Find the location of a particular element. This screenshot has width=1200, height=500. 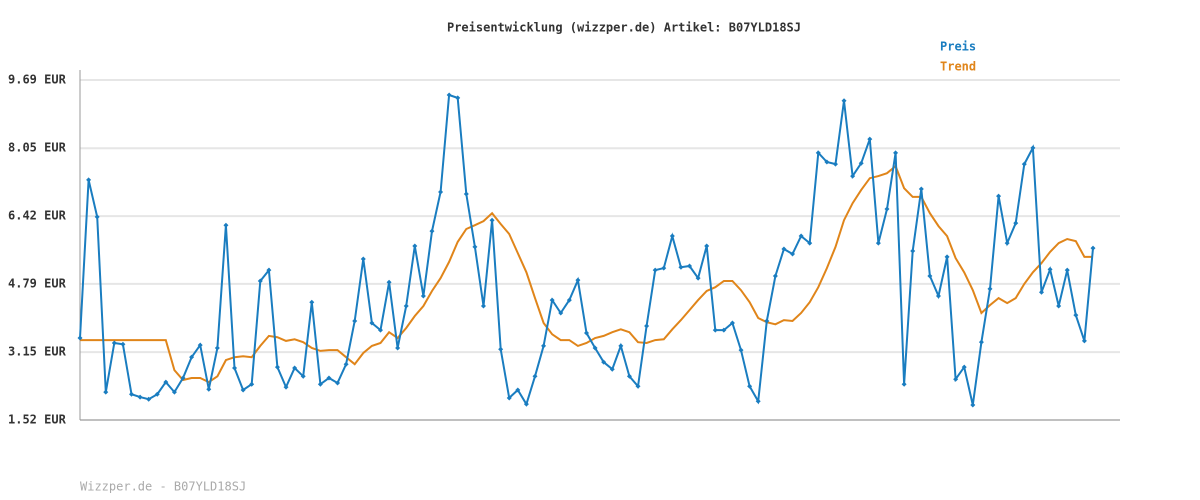

footer: Wizzper.de - B07YLD18SJ is located at coordinates (163, 487).